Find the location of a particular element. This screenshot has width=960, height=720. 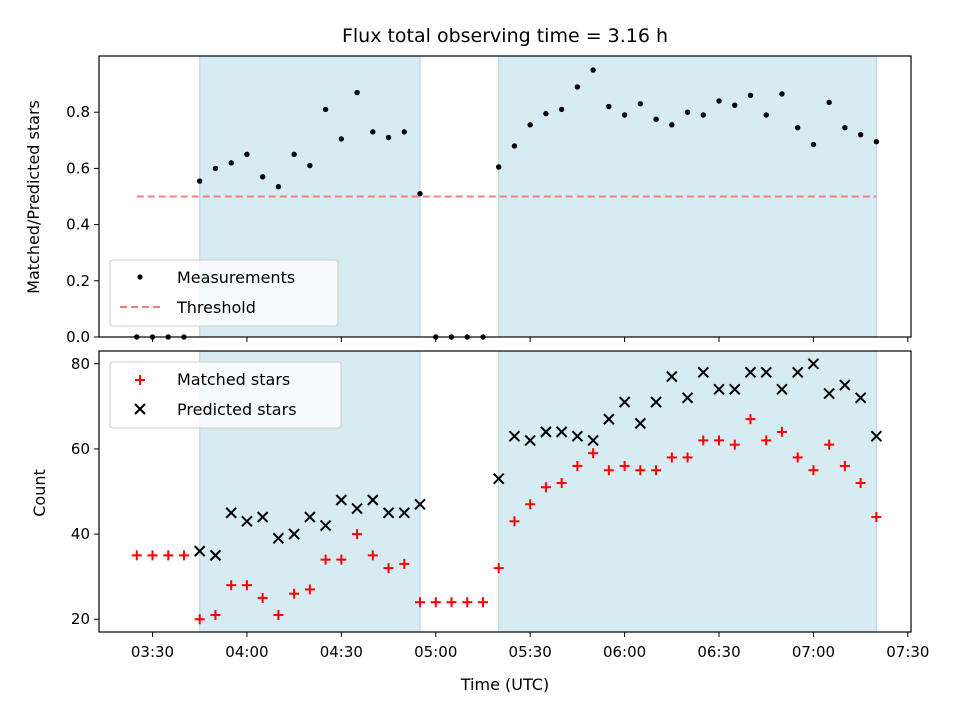

top-y-axis-label: Matched/Predicted stars is located at coordinates (33, 197).